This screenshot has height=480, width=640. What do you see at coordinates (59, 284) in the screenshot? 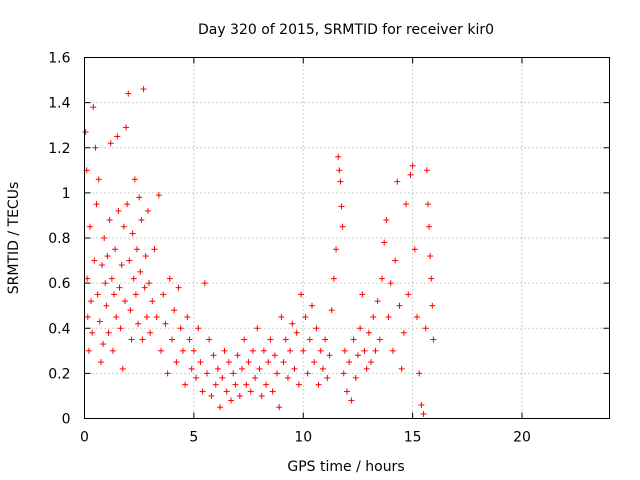
I see `y-tick-label: 0.6` at bounding box center [59, 284].